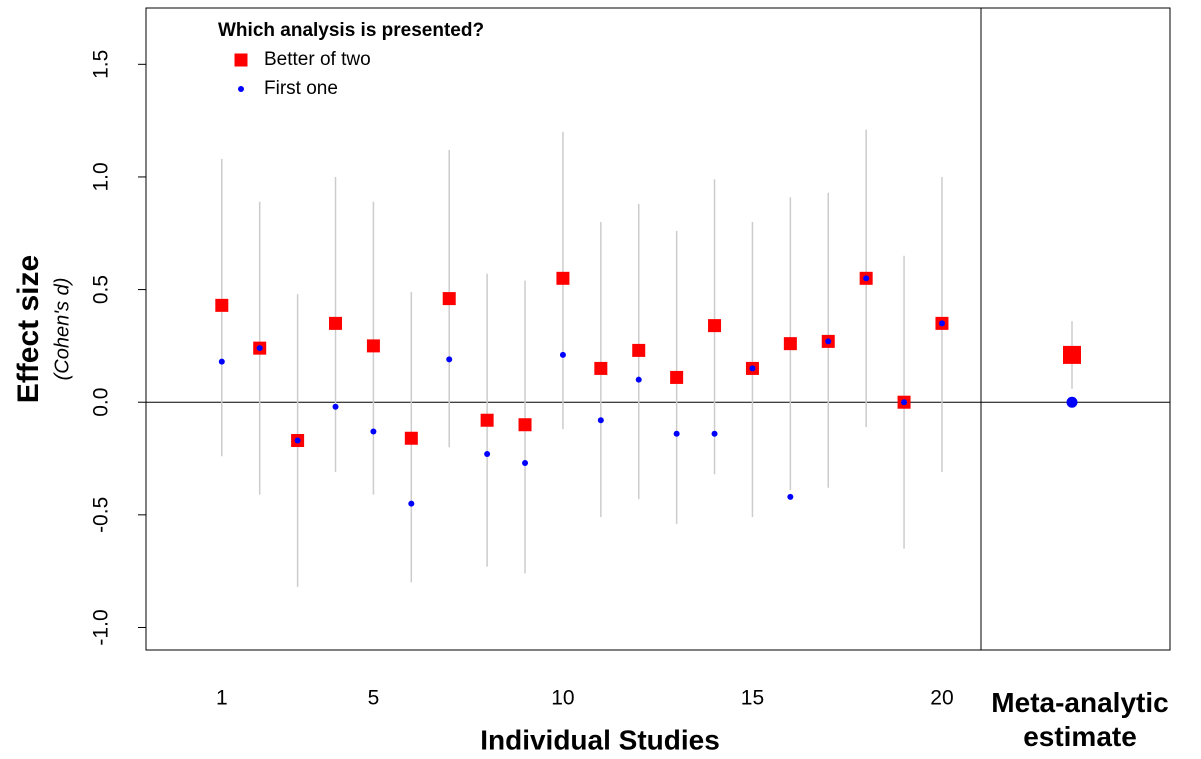 Image resolution: width=1201 pixels, height=759 pixels. Describe the element at coordinates (941, 698) in the screenshot. I see `x-tick-label: 20` at that location.